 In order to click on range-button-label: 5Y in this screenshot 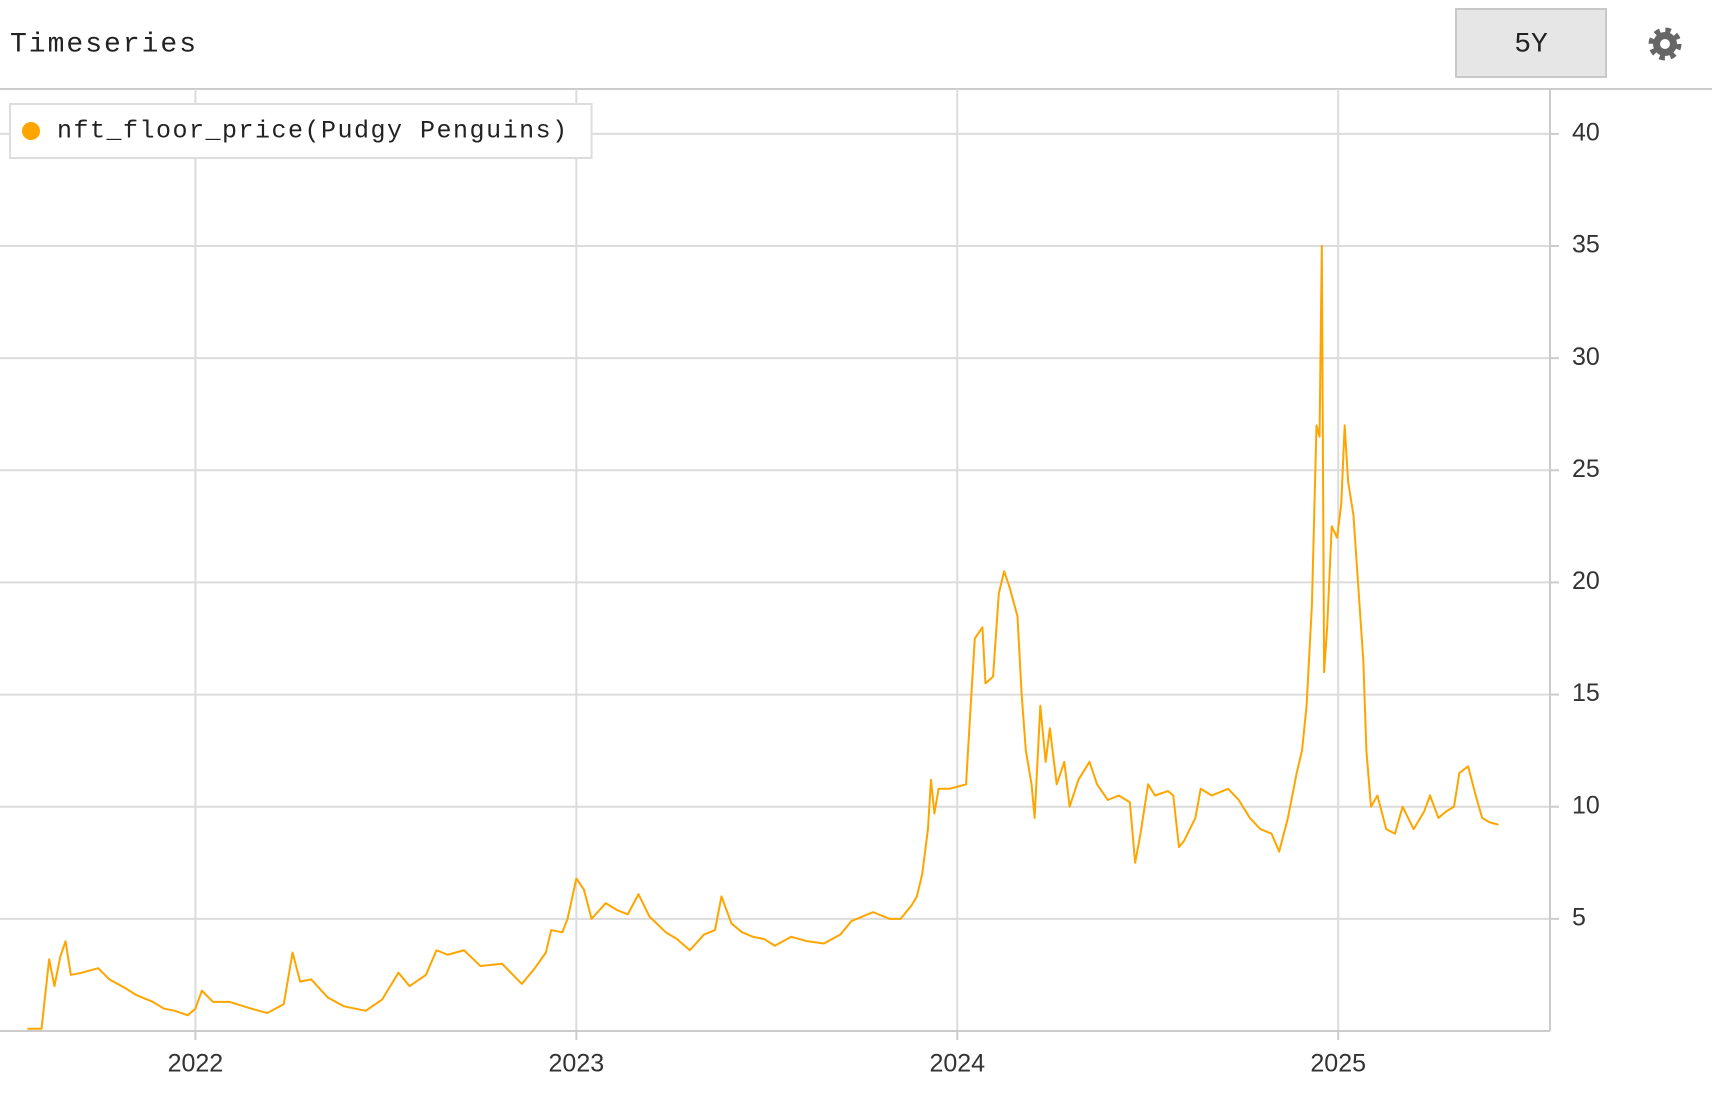, I will do `click(1531, 44)`.